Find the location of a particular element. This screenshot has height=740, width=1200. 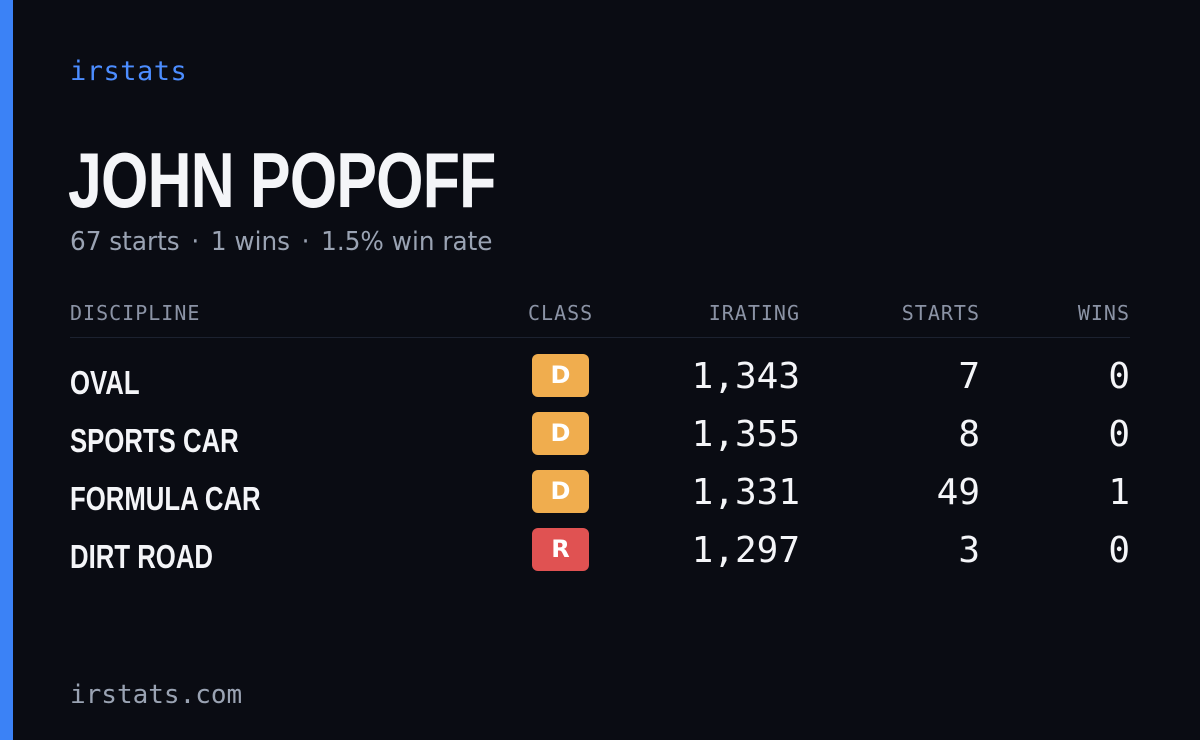

discipline-name: DIRT ROAD is located at coordinates (141, 556).